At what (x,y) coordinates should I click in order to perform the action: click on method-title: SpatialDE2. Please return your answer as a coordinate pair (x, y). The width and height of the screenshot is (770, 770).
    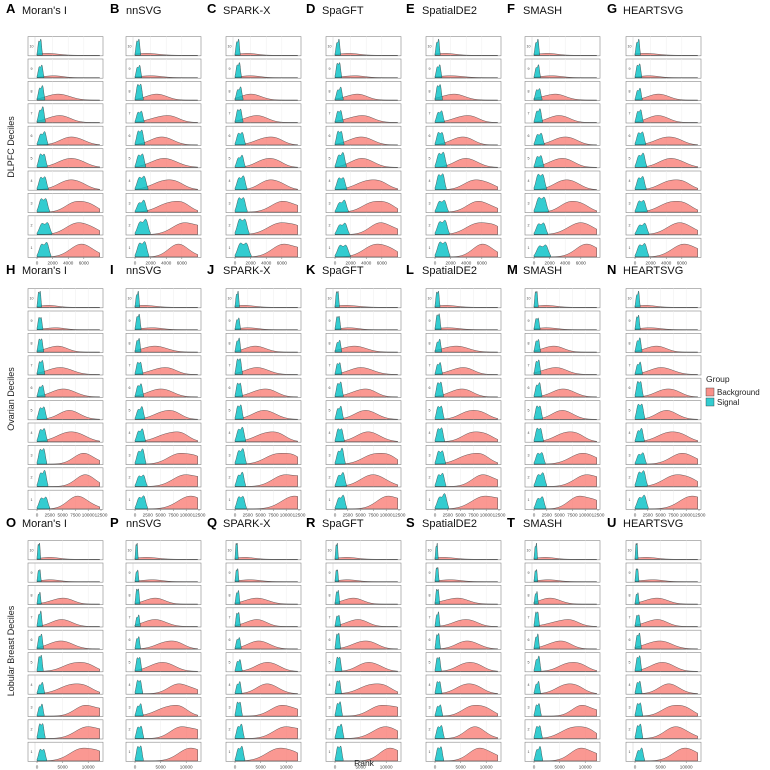
    Looking at the image, I should click on (449, 271).